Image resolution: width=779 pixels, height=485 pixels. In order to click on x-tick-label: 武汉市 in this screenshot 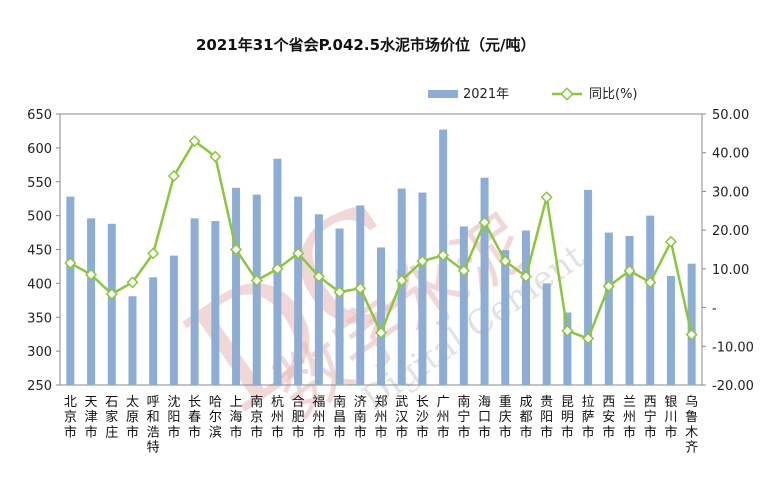, I will do `click(401, 417)`.